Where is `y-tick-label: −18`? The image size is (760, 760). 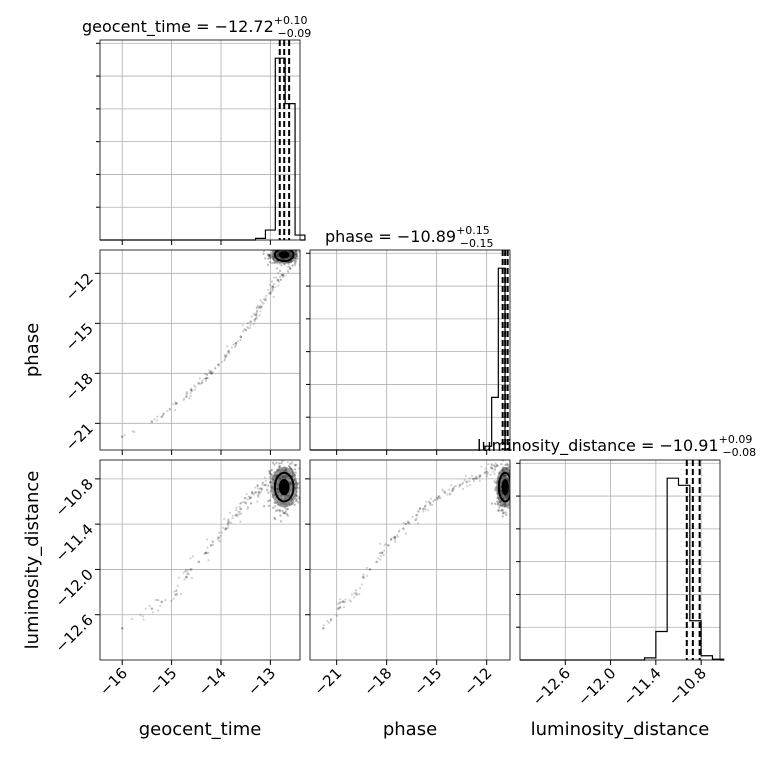
y-tick-label: −18 is located at coordinates (79, 386).